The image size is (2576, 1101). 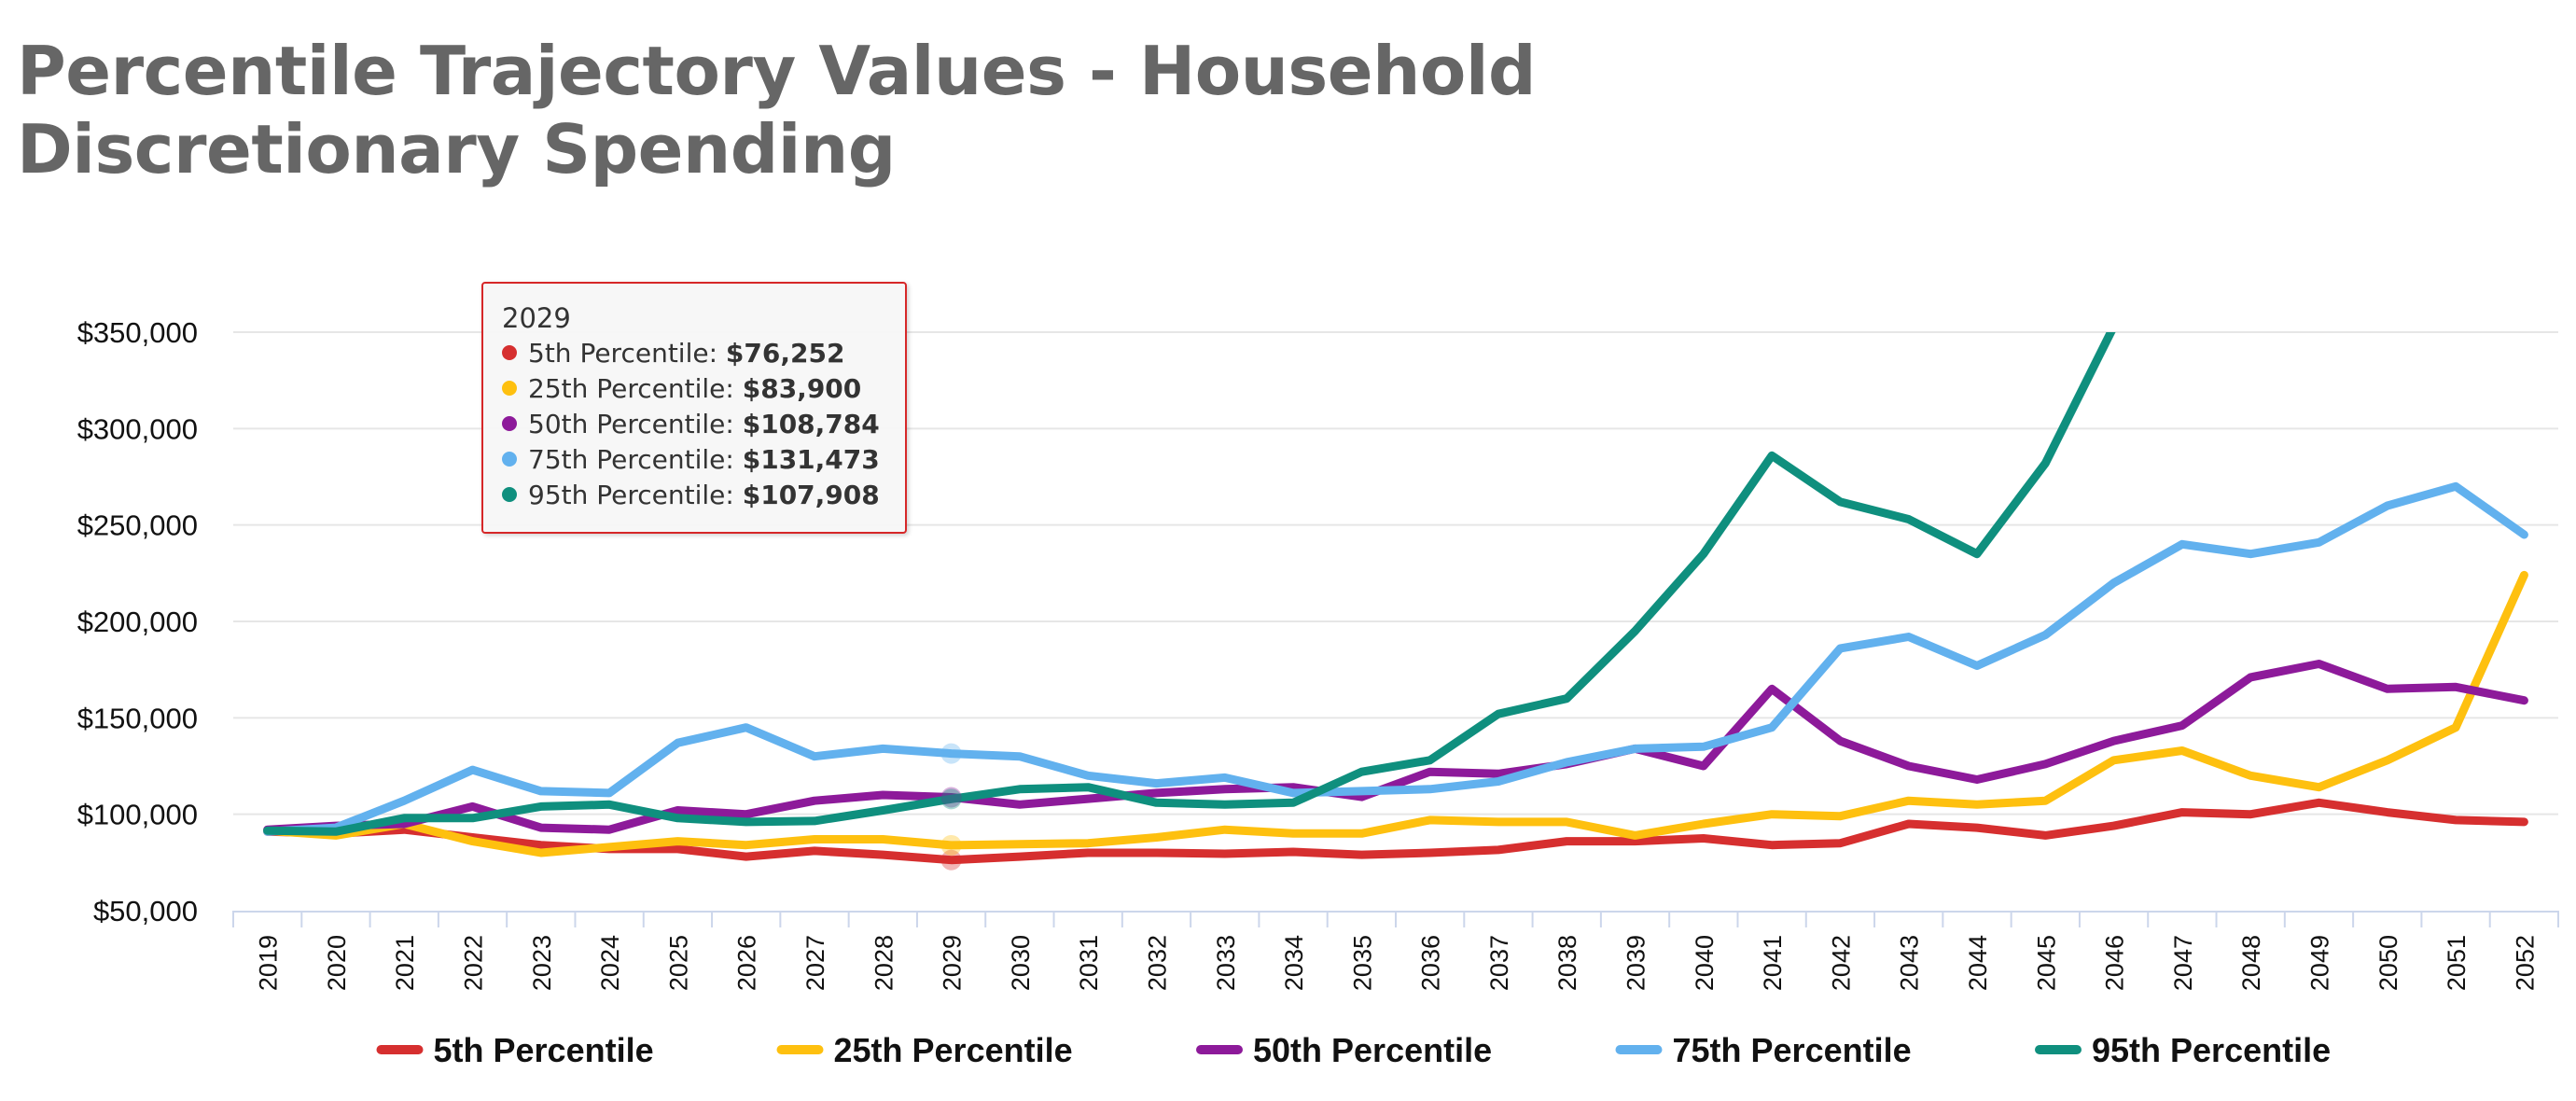 I want to click on x-tick-label: 2050, so click(x=2388, y=963).